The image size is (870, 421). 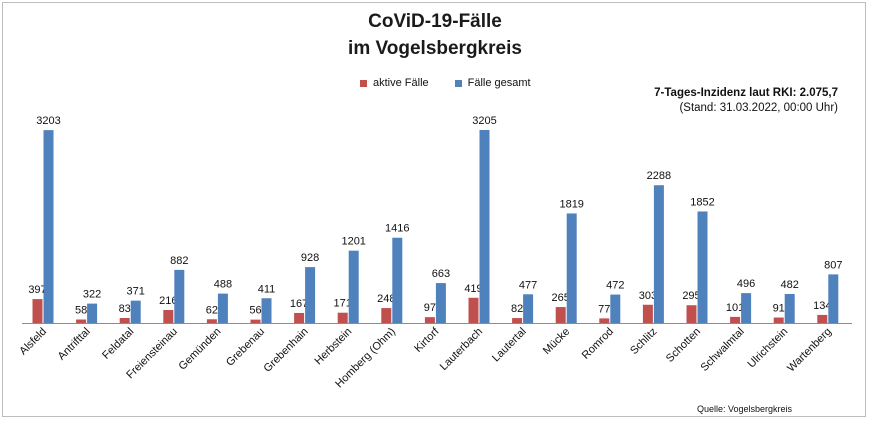 I want to click on legend-label-active: aktive Fälle, so click(x=401, y=83).